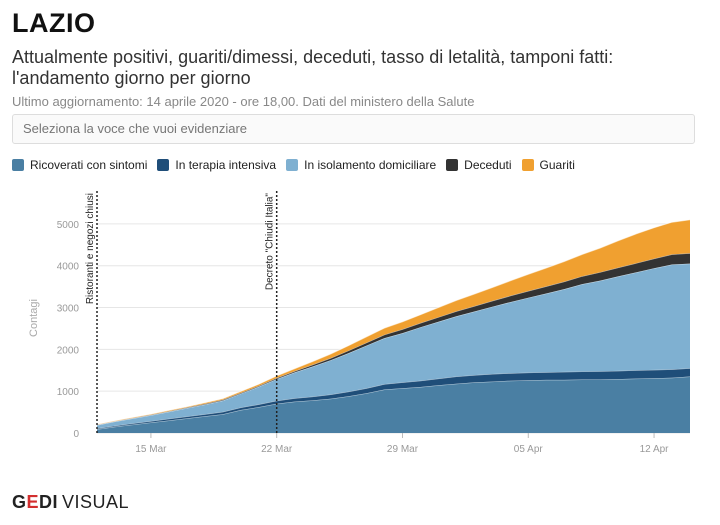  What do you see at coordinates (76, 434) in the screenshot?
I see `y-tick-label: 0` at bounding box center [76, 434].